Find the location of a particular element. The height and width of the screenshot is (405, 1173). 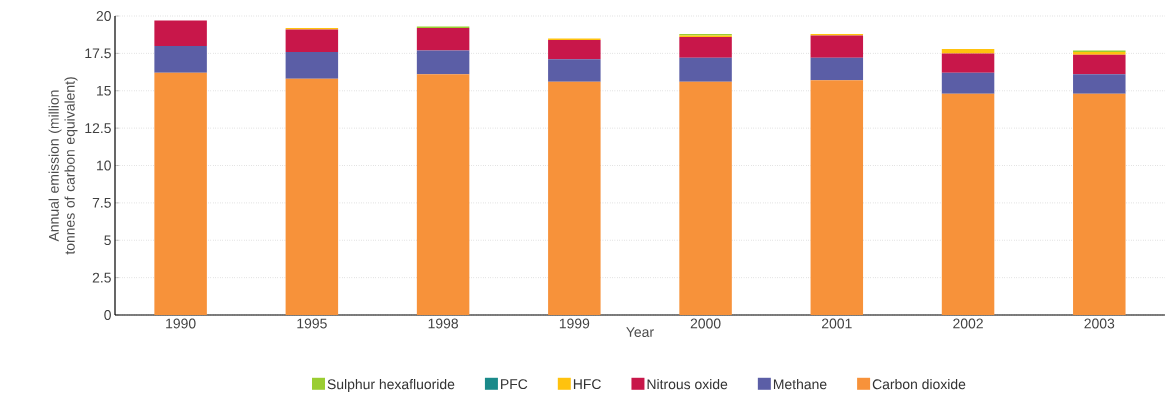

y-axis-title: Annual emission (million tonnes of carbon equivalent) is located at coordinates (63, 166).